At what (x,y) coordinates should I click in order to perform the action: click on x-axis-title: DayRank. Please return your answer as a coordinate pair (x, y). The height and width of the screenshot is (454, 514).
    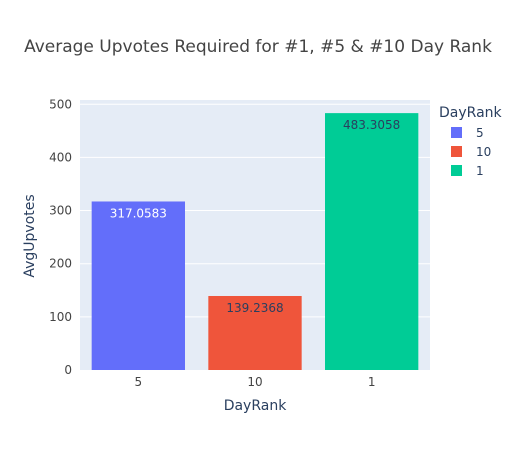
    Looking at the image, I should click on (256, 406).